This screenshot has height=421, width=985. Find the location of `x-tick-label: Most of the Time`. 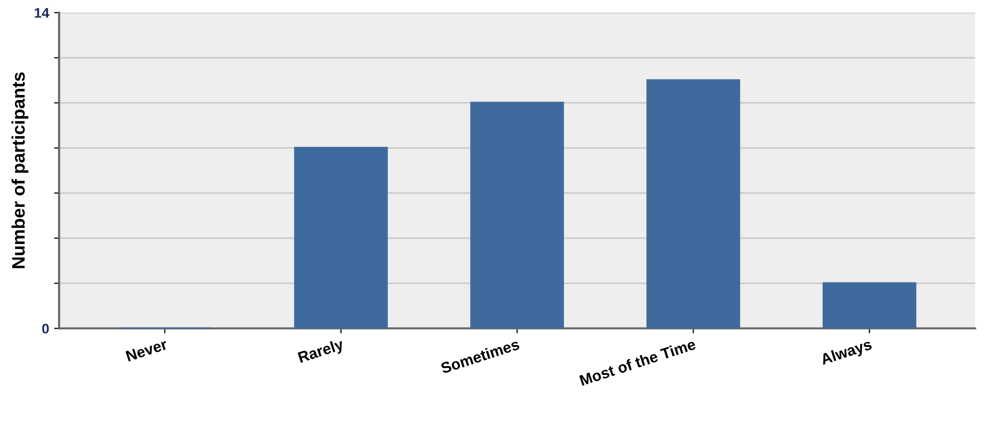

x-tick-label: Most of the Time is located at coordinates (637, 362).